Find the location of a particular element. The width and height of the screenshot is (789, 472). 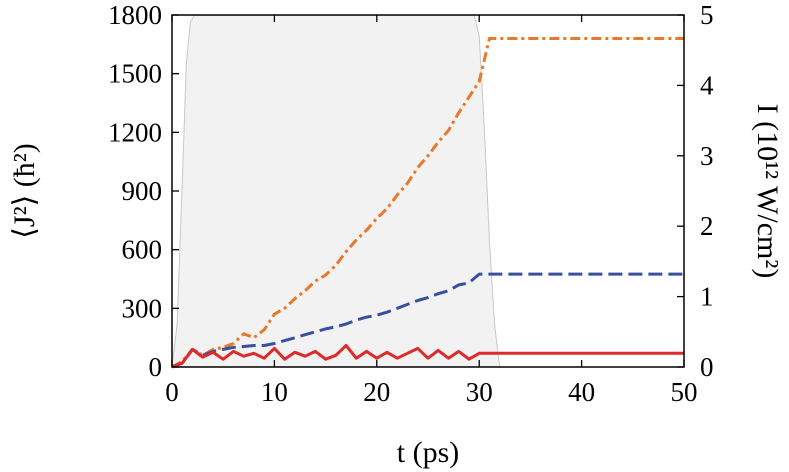

y-tick-label: 900 is located at coordinates (142, 191).